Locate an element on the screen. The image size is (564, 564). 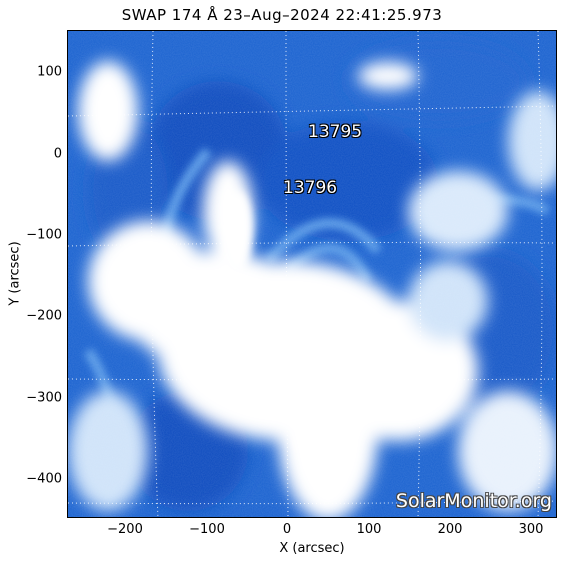
image-title: SWAP 174 Å 23–Aug–2024 22:41:25.973 is located at coordinates (282, 15).